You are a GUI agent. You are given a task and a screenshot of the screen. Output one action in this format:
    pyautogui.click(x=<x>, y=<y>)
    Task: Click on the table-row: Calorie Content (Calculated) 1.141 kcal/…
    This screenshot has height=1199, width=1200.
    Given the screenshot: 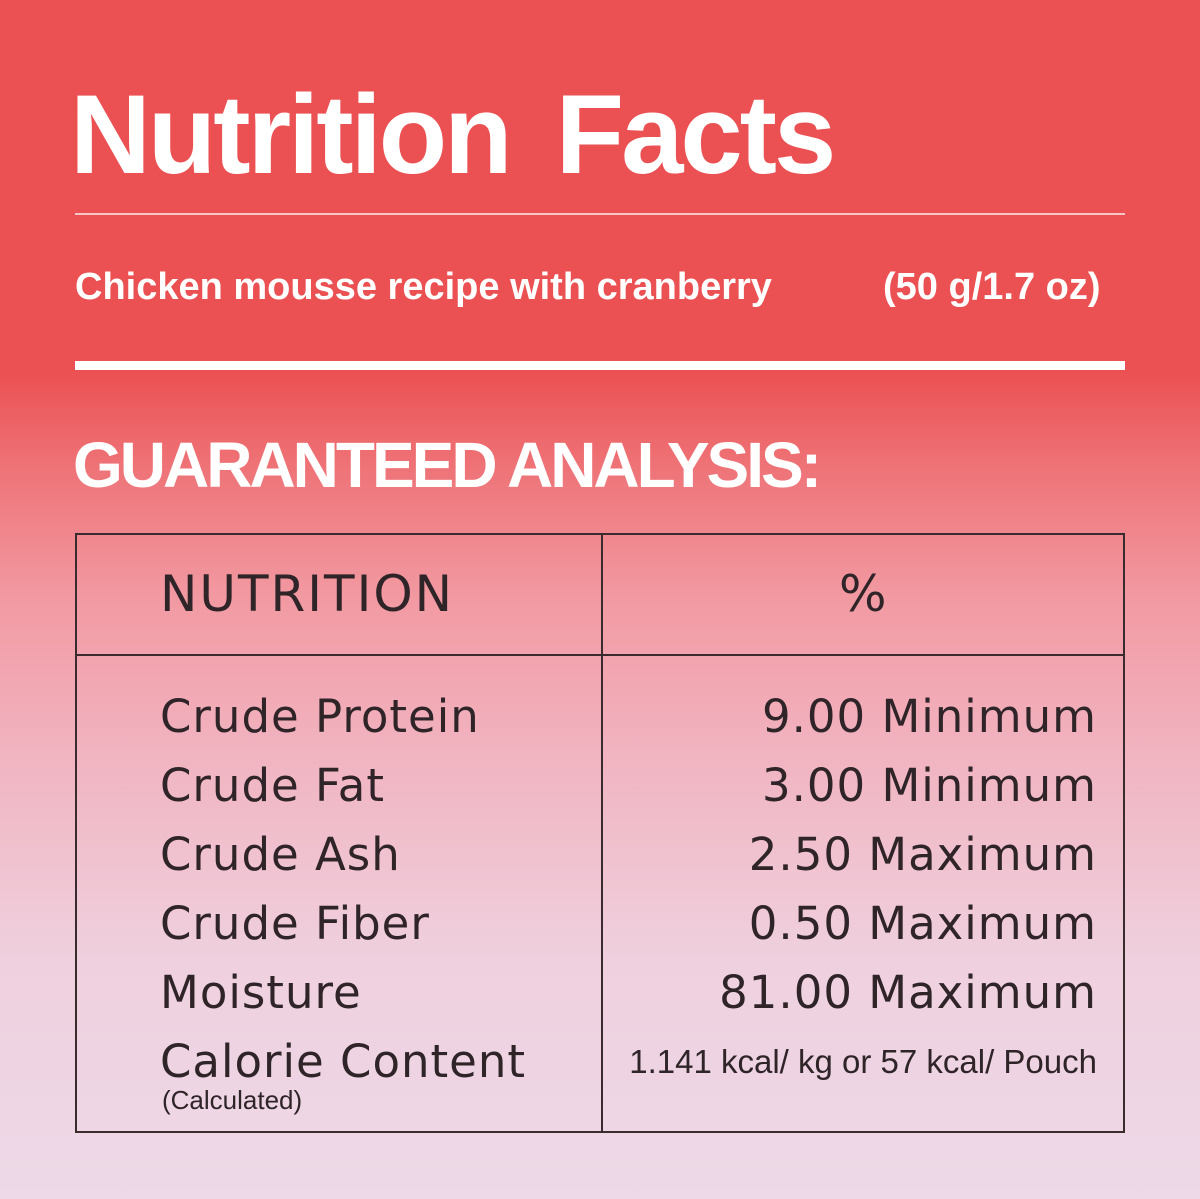 What is the action you would take?
    pyautogui.click(x=600, y=1075)
    